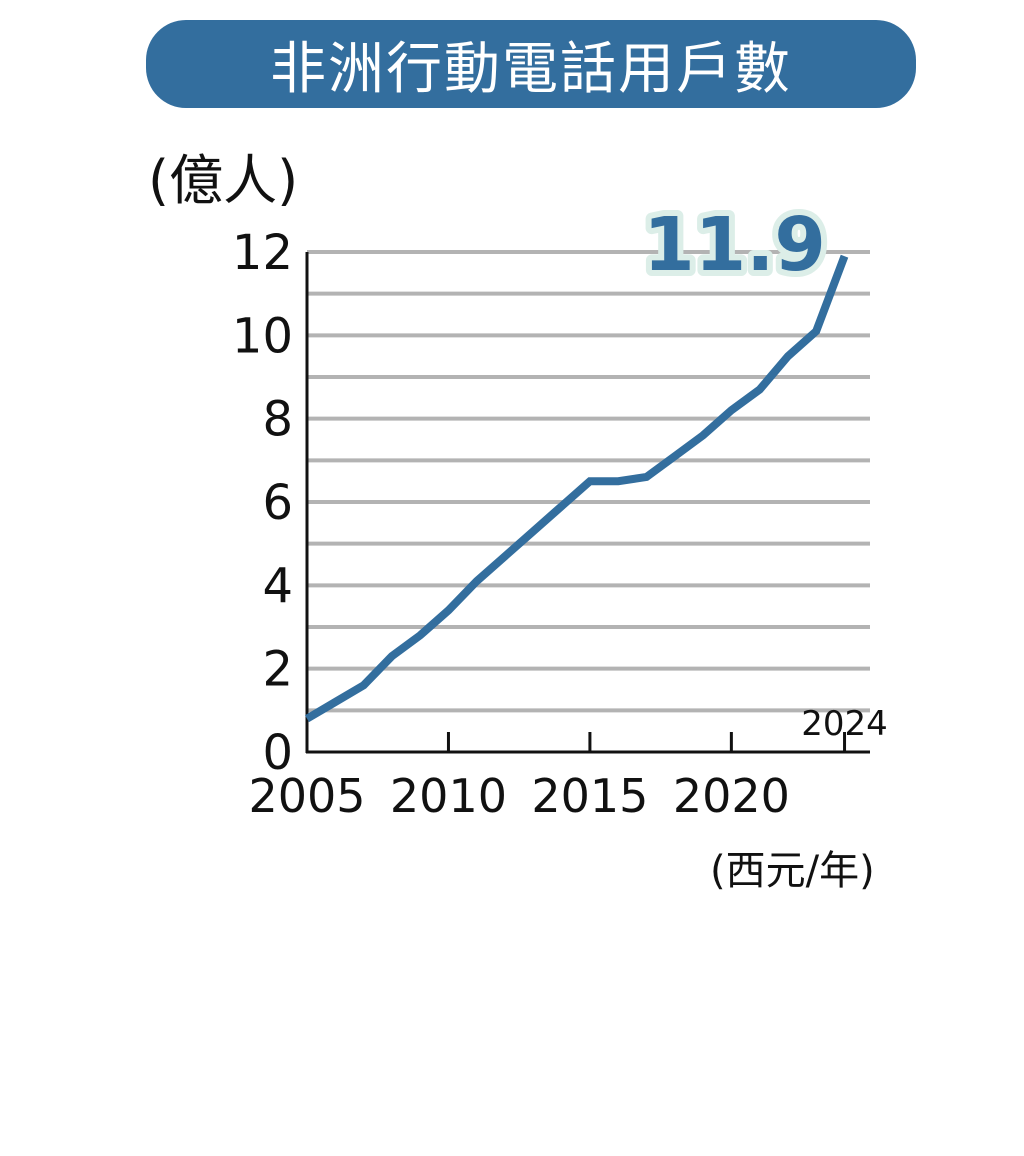 This screenshot has width=1024, height=1156. What do you see at coordinates (277, 503) in the screenshot?
I see `y-tick-label: 6` at bounding box center [277, 503].